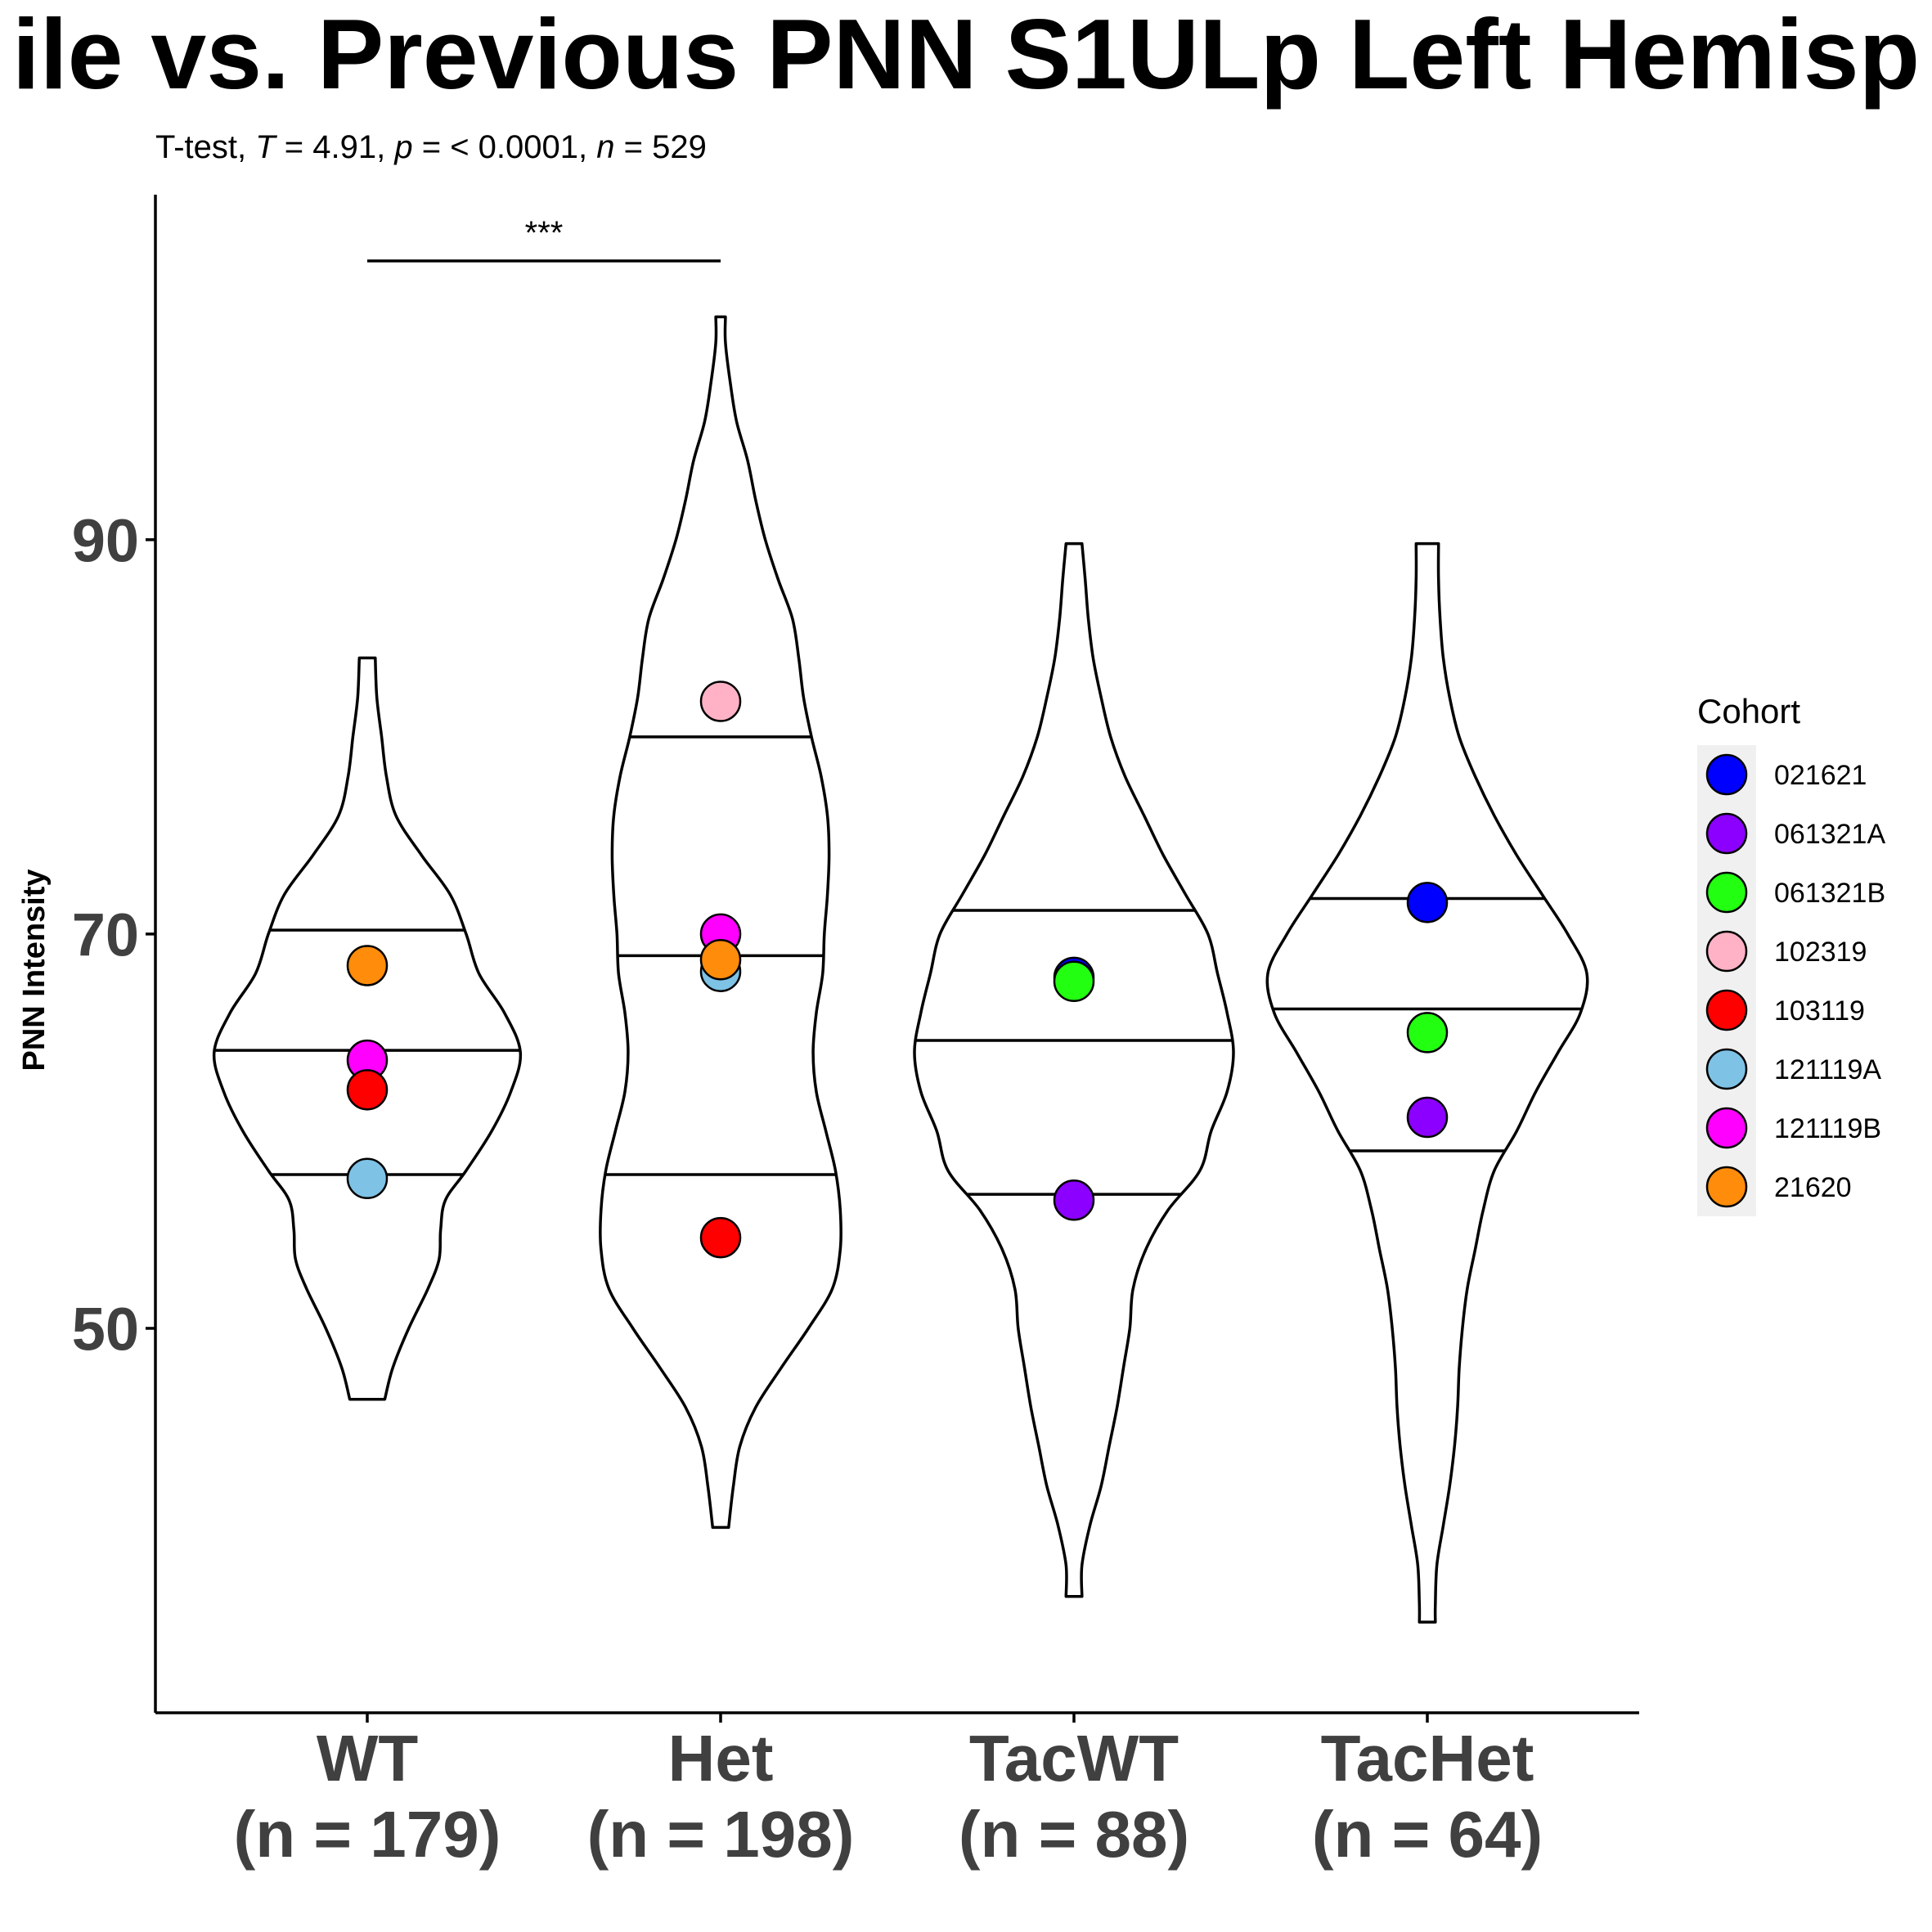  Describe the element at coordinates (367, 1835) in the screenshot. I see `x-tick-count-label: (n = 179)` at that location.